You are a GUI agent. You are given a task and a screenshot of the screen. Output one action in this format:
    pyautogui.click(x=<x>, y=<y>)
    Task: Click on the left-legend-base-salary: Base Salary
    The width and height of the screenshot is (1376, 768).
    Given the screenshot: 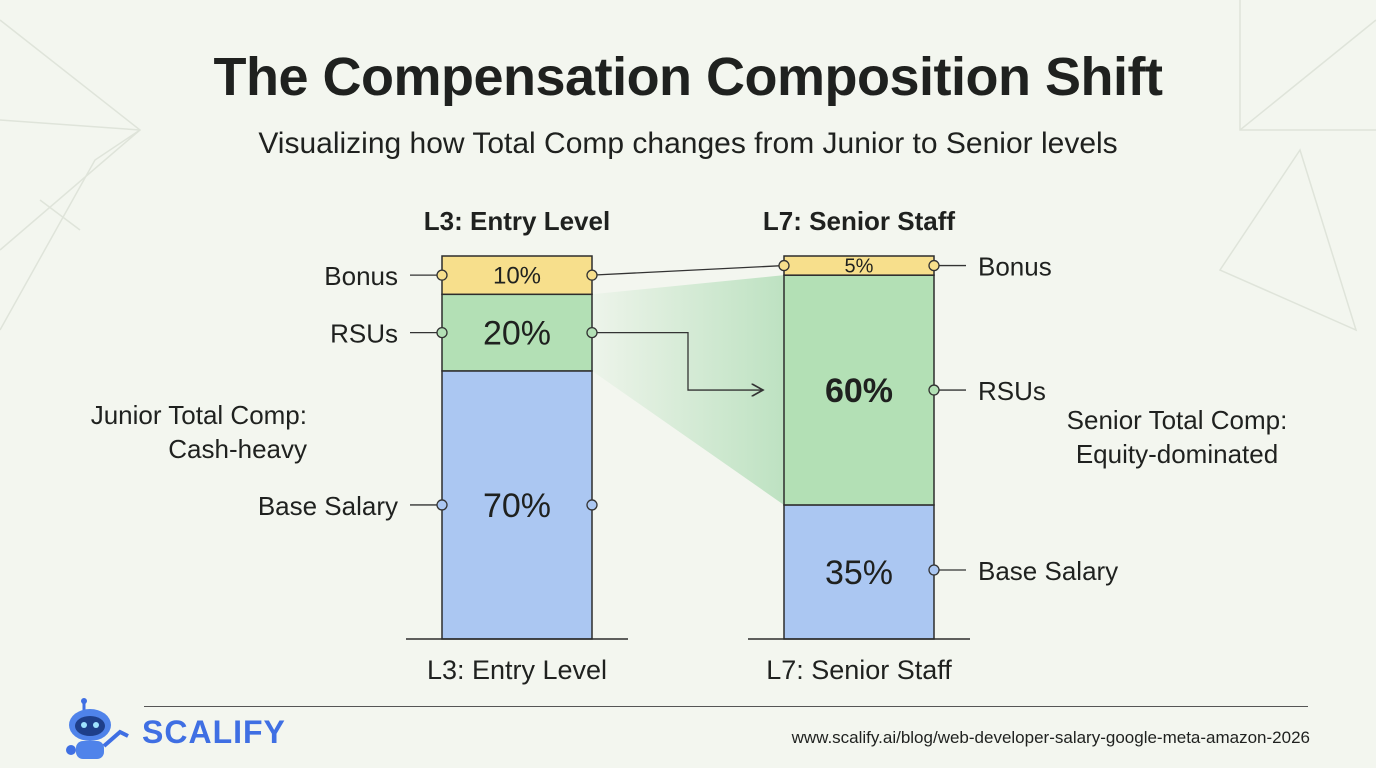 What is the action you would take?
    pyautogui.click(x=328, y=506)
    